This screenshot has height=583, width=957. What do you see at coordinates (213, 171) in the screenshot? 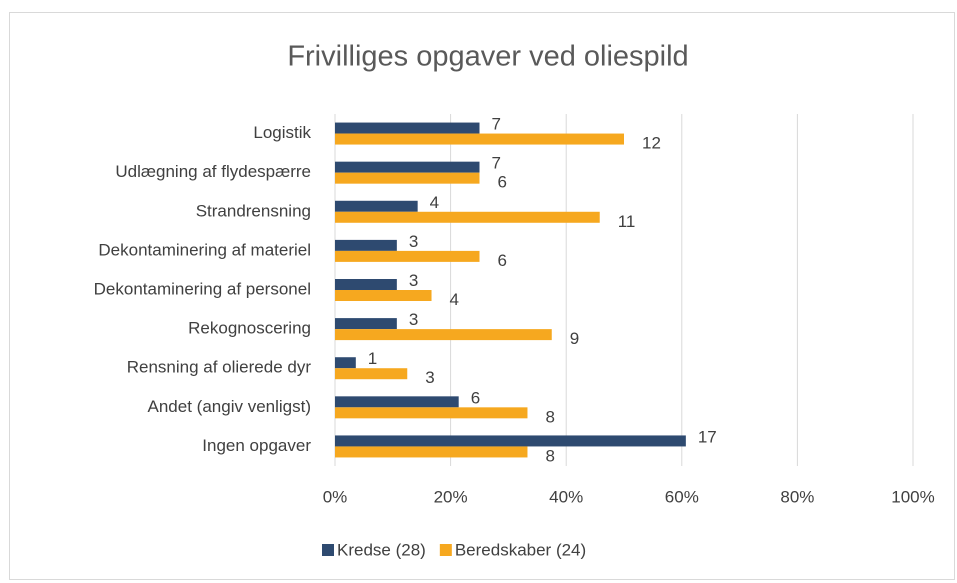
I see `y-tick-label: Udlægning af flydespærre` at bounding box center [213, 171].